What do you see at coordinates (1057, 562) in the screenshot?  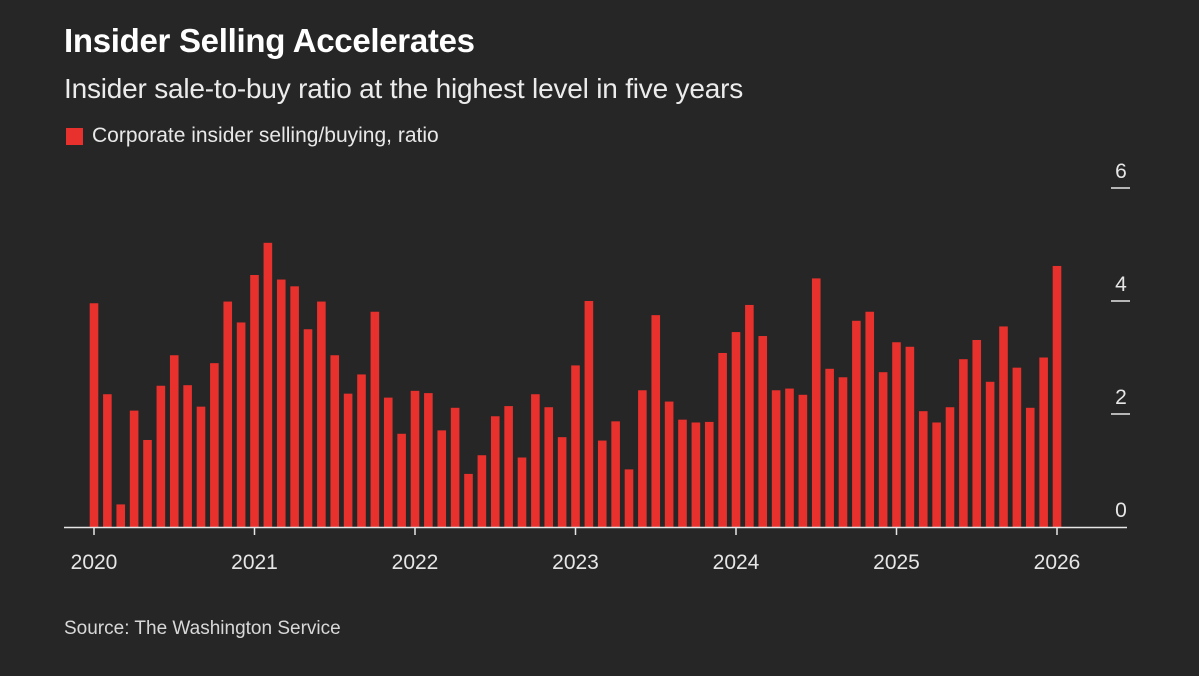 I see `x-tick-label: 2026` at bounding box center [1057, 562].